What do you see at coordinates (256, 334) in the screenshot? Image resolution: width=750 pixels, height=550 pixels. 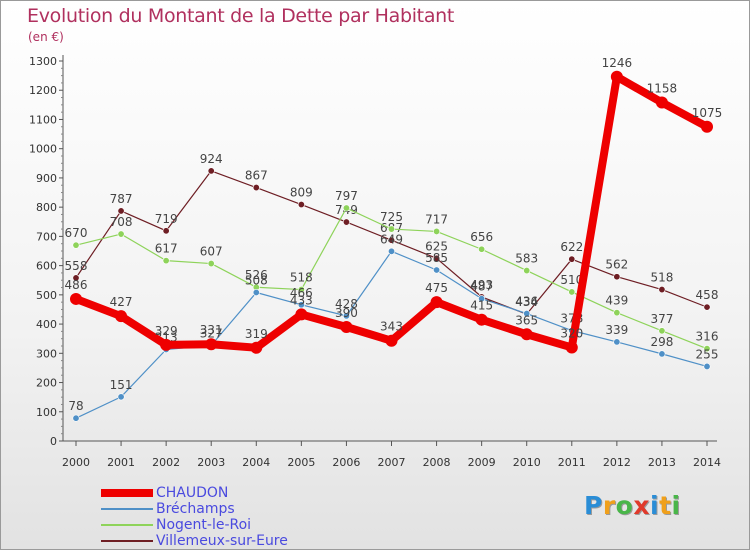 I see `data-label: 319` at bounding box center [256, 334].